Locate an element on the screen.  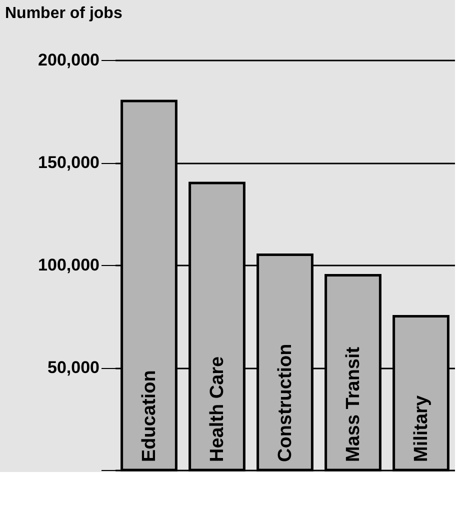
x-tick-label: Military is located at coordinates (421, 428).